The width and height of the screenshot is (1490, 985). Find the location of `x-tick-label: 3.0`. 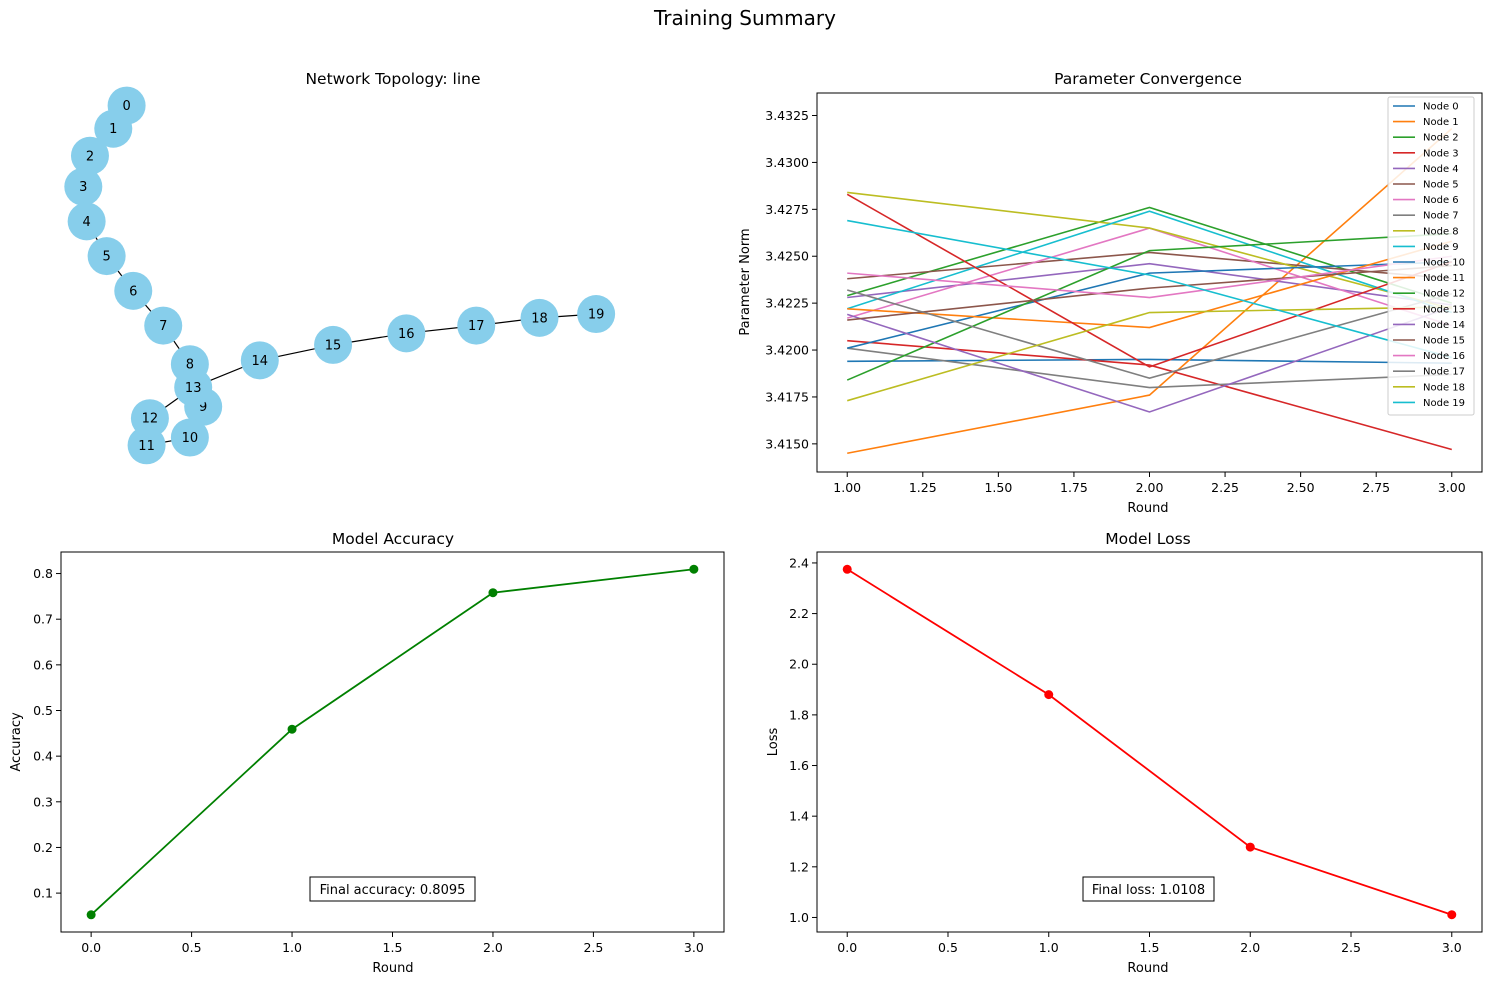

x-tick-label: 3.0 is located at coordinates (694, 947).